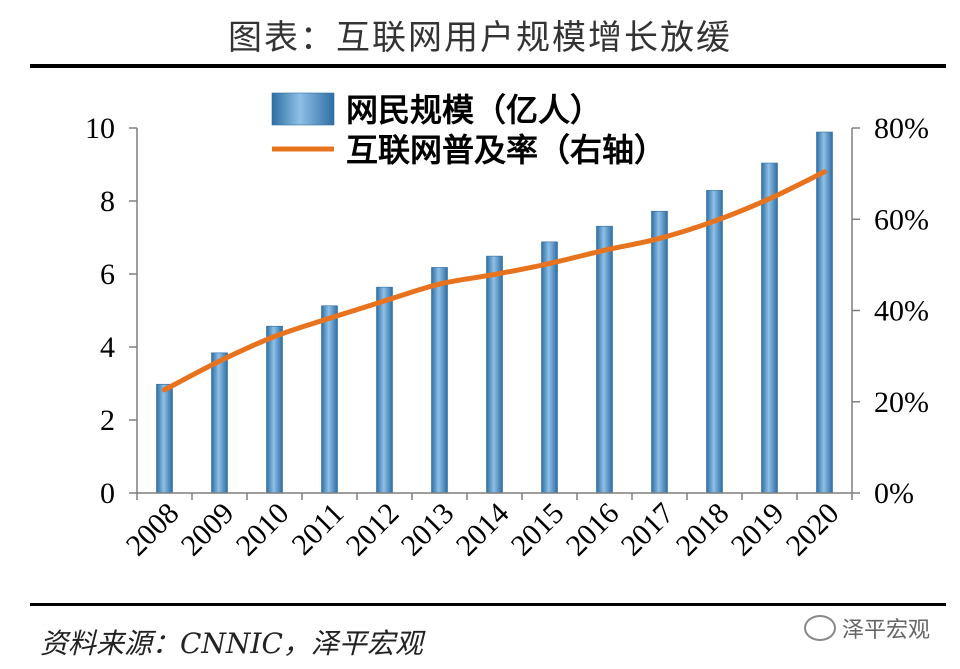 The image size is (960, 669). I want to click on x-tick-label-2013: 2013, so click(428, 530).